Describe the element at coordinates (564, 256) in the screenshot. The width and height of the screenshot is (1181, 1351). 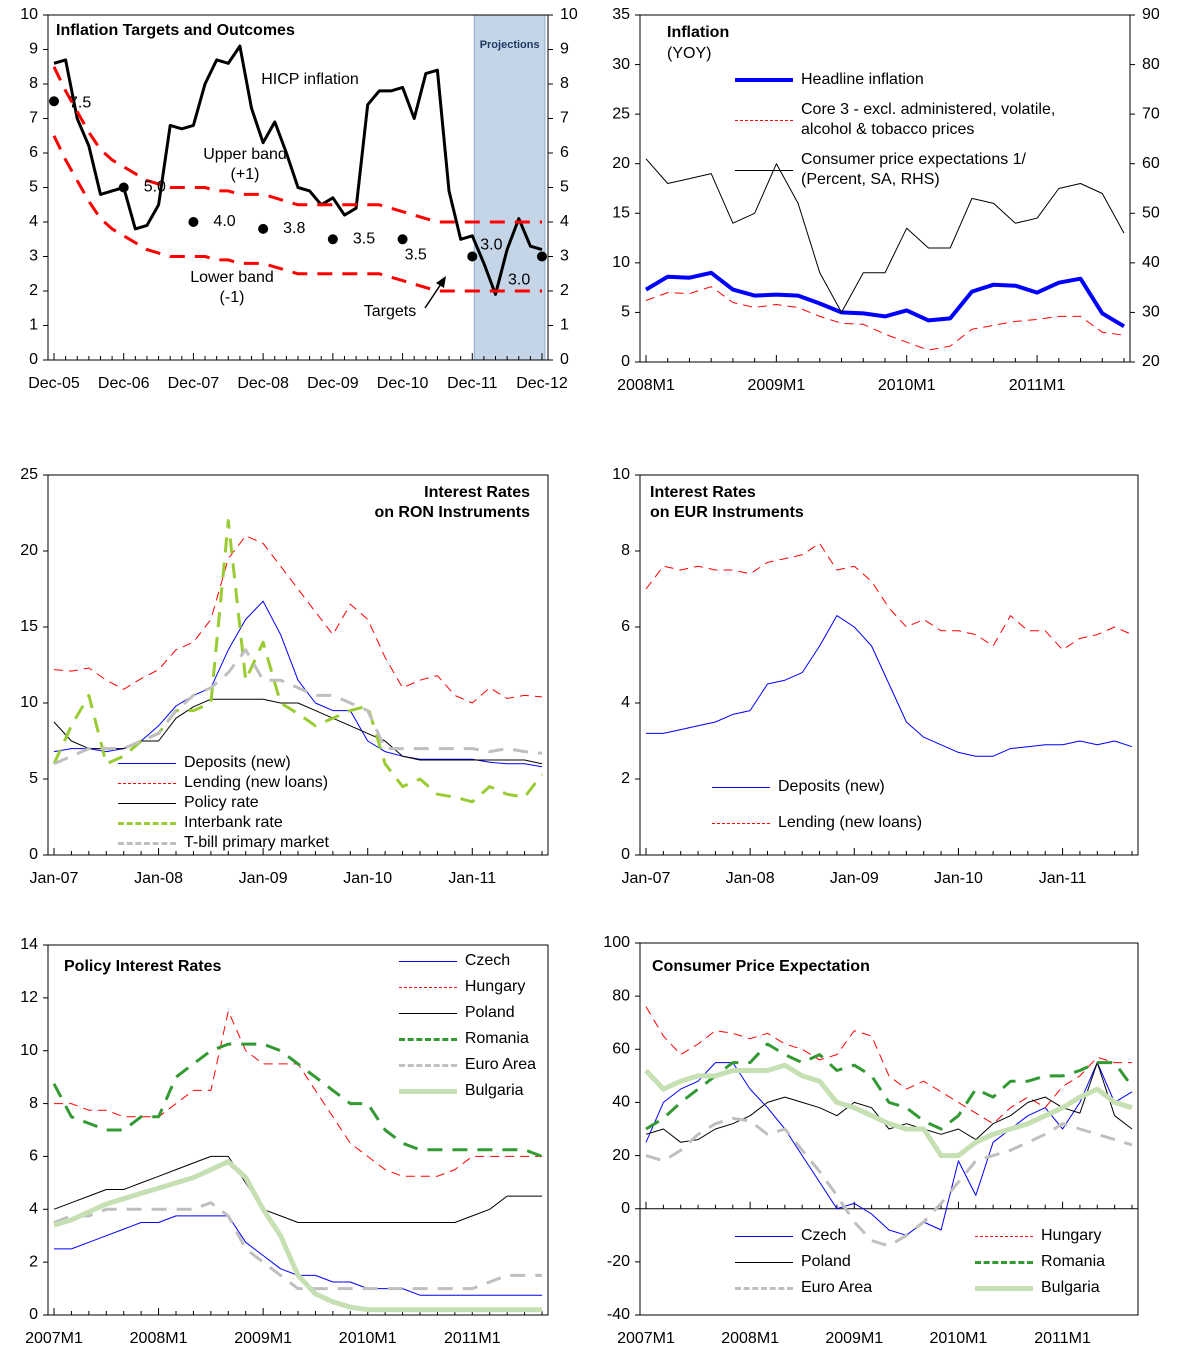
I see `y2-tick-label: 3` at that location.